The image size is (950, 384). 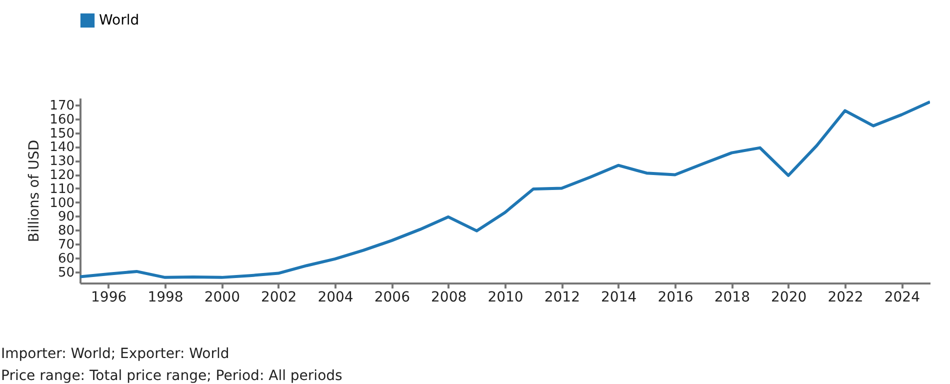 What do you see at coordinates (902, 298) in the screenshot?
I see `x-tick-label: 2024` at bounding box center [902, 298].